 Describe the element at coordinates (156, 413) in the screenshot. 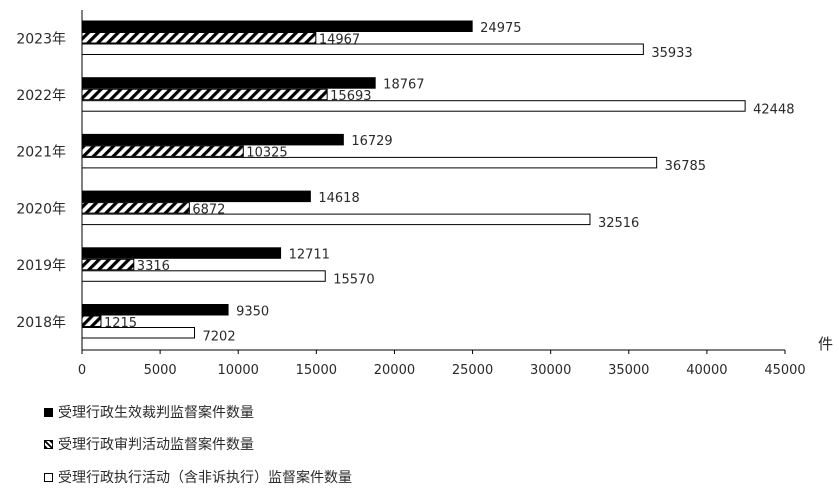

I see `legend-label: 受理行政生效裁判监督案件数量` at that location.